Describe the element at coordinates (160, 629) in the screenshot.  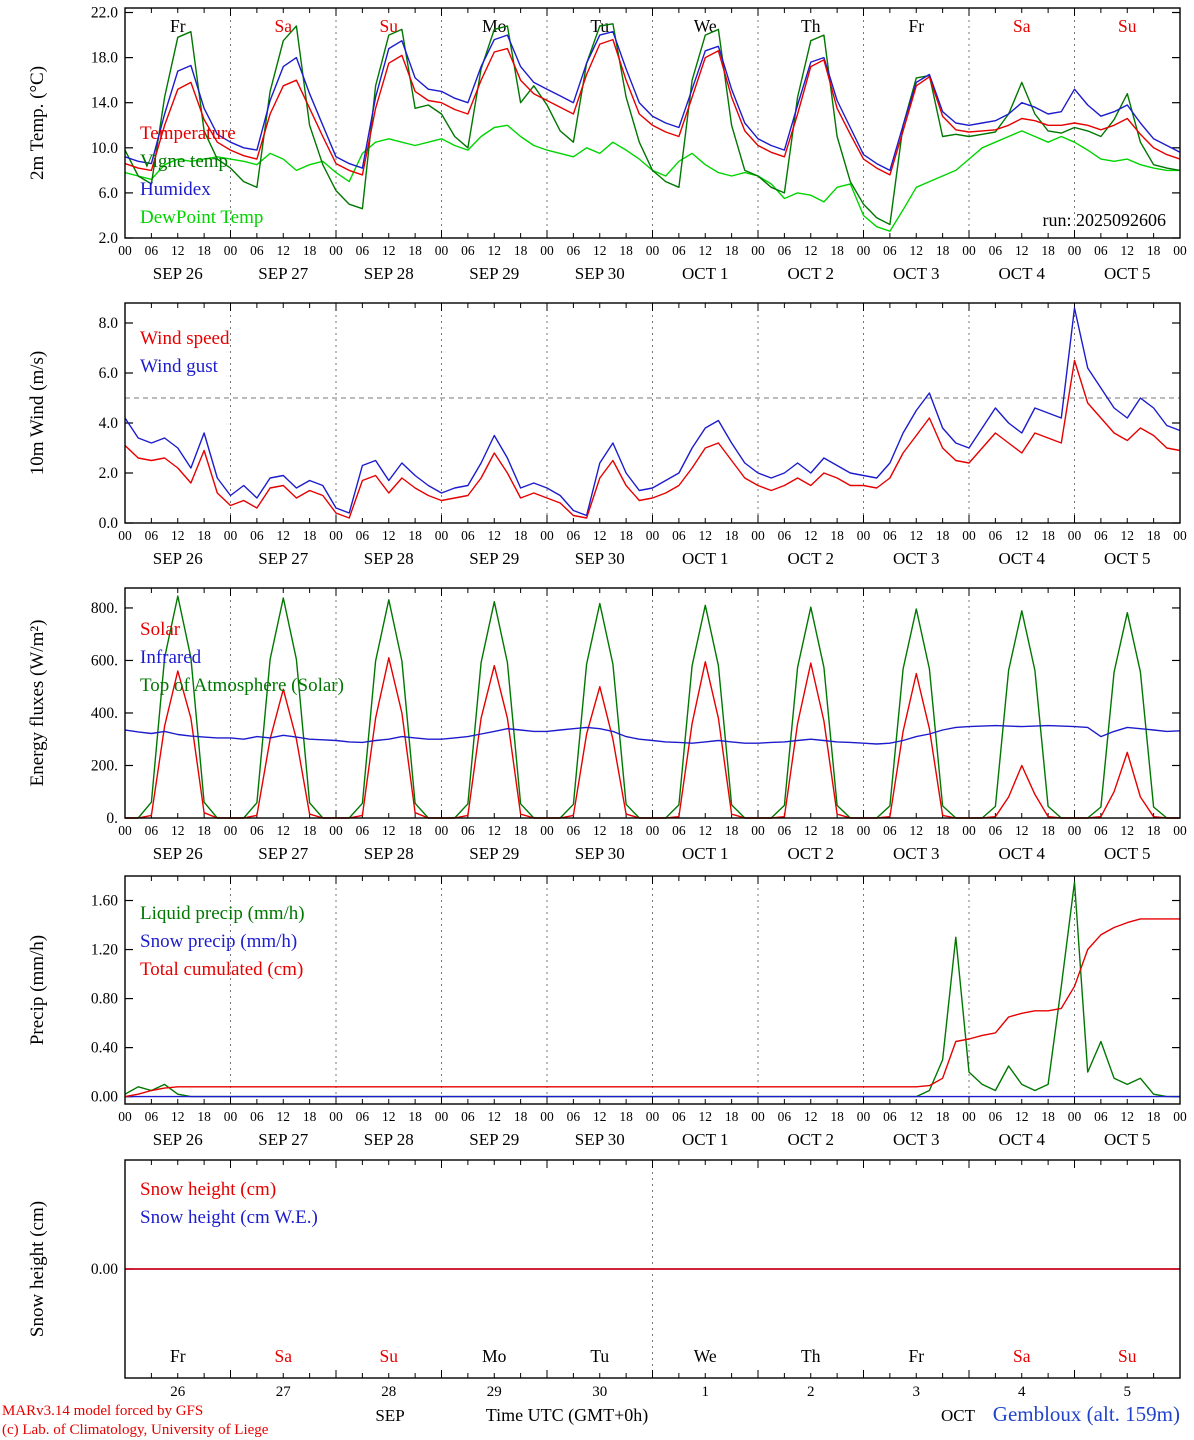
I see `legend-item-solar: Solar` at that location.